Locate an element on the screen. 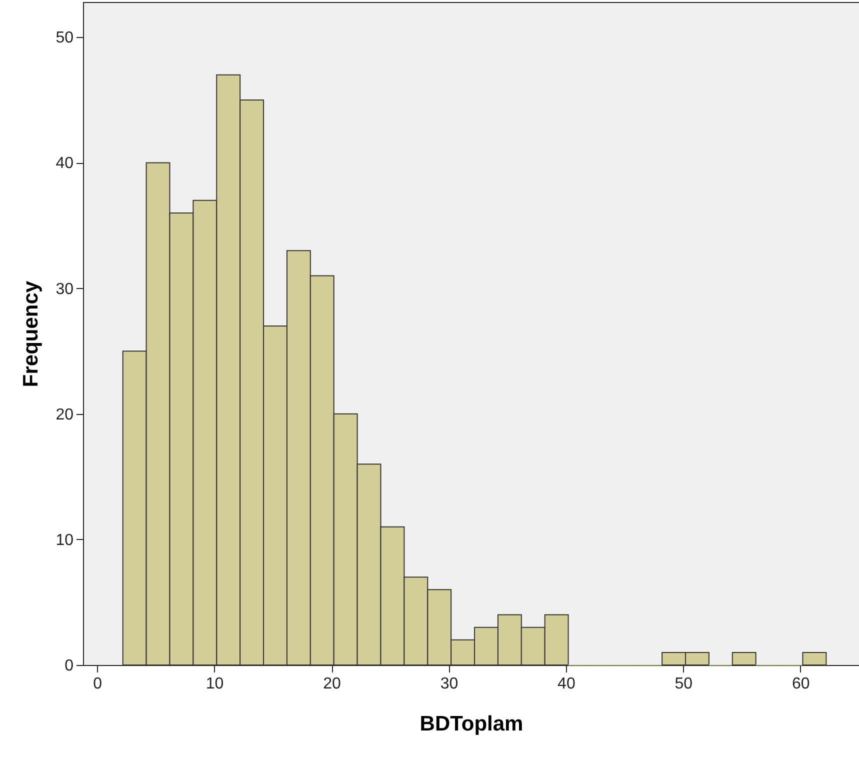 Image resolution: width=859 pixels, height=758 pixels. x-tick-label: 10 is located at coordinates (215, 684).